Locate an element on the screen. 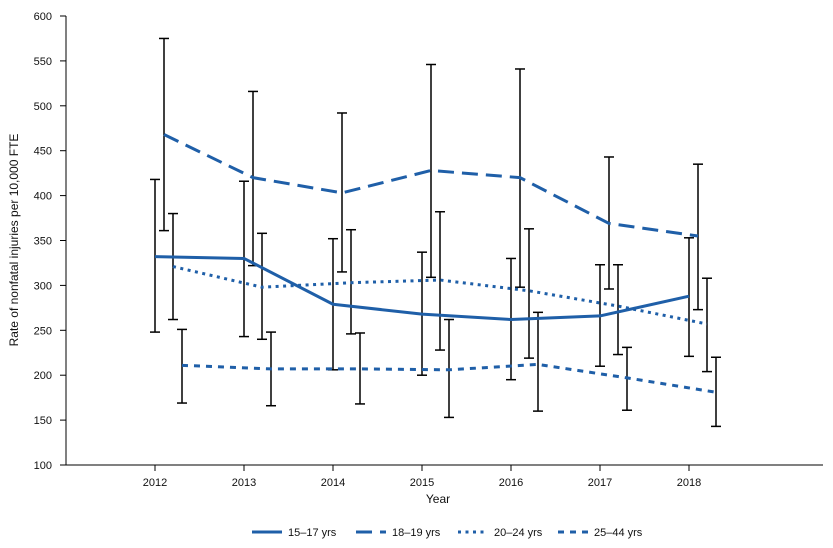  y-tick-label: 250 is located at coordinates (43, 331).